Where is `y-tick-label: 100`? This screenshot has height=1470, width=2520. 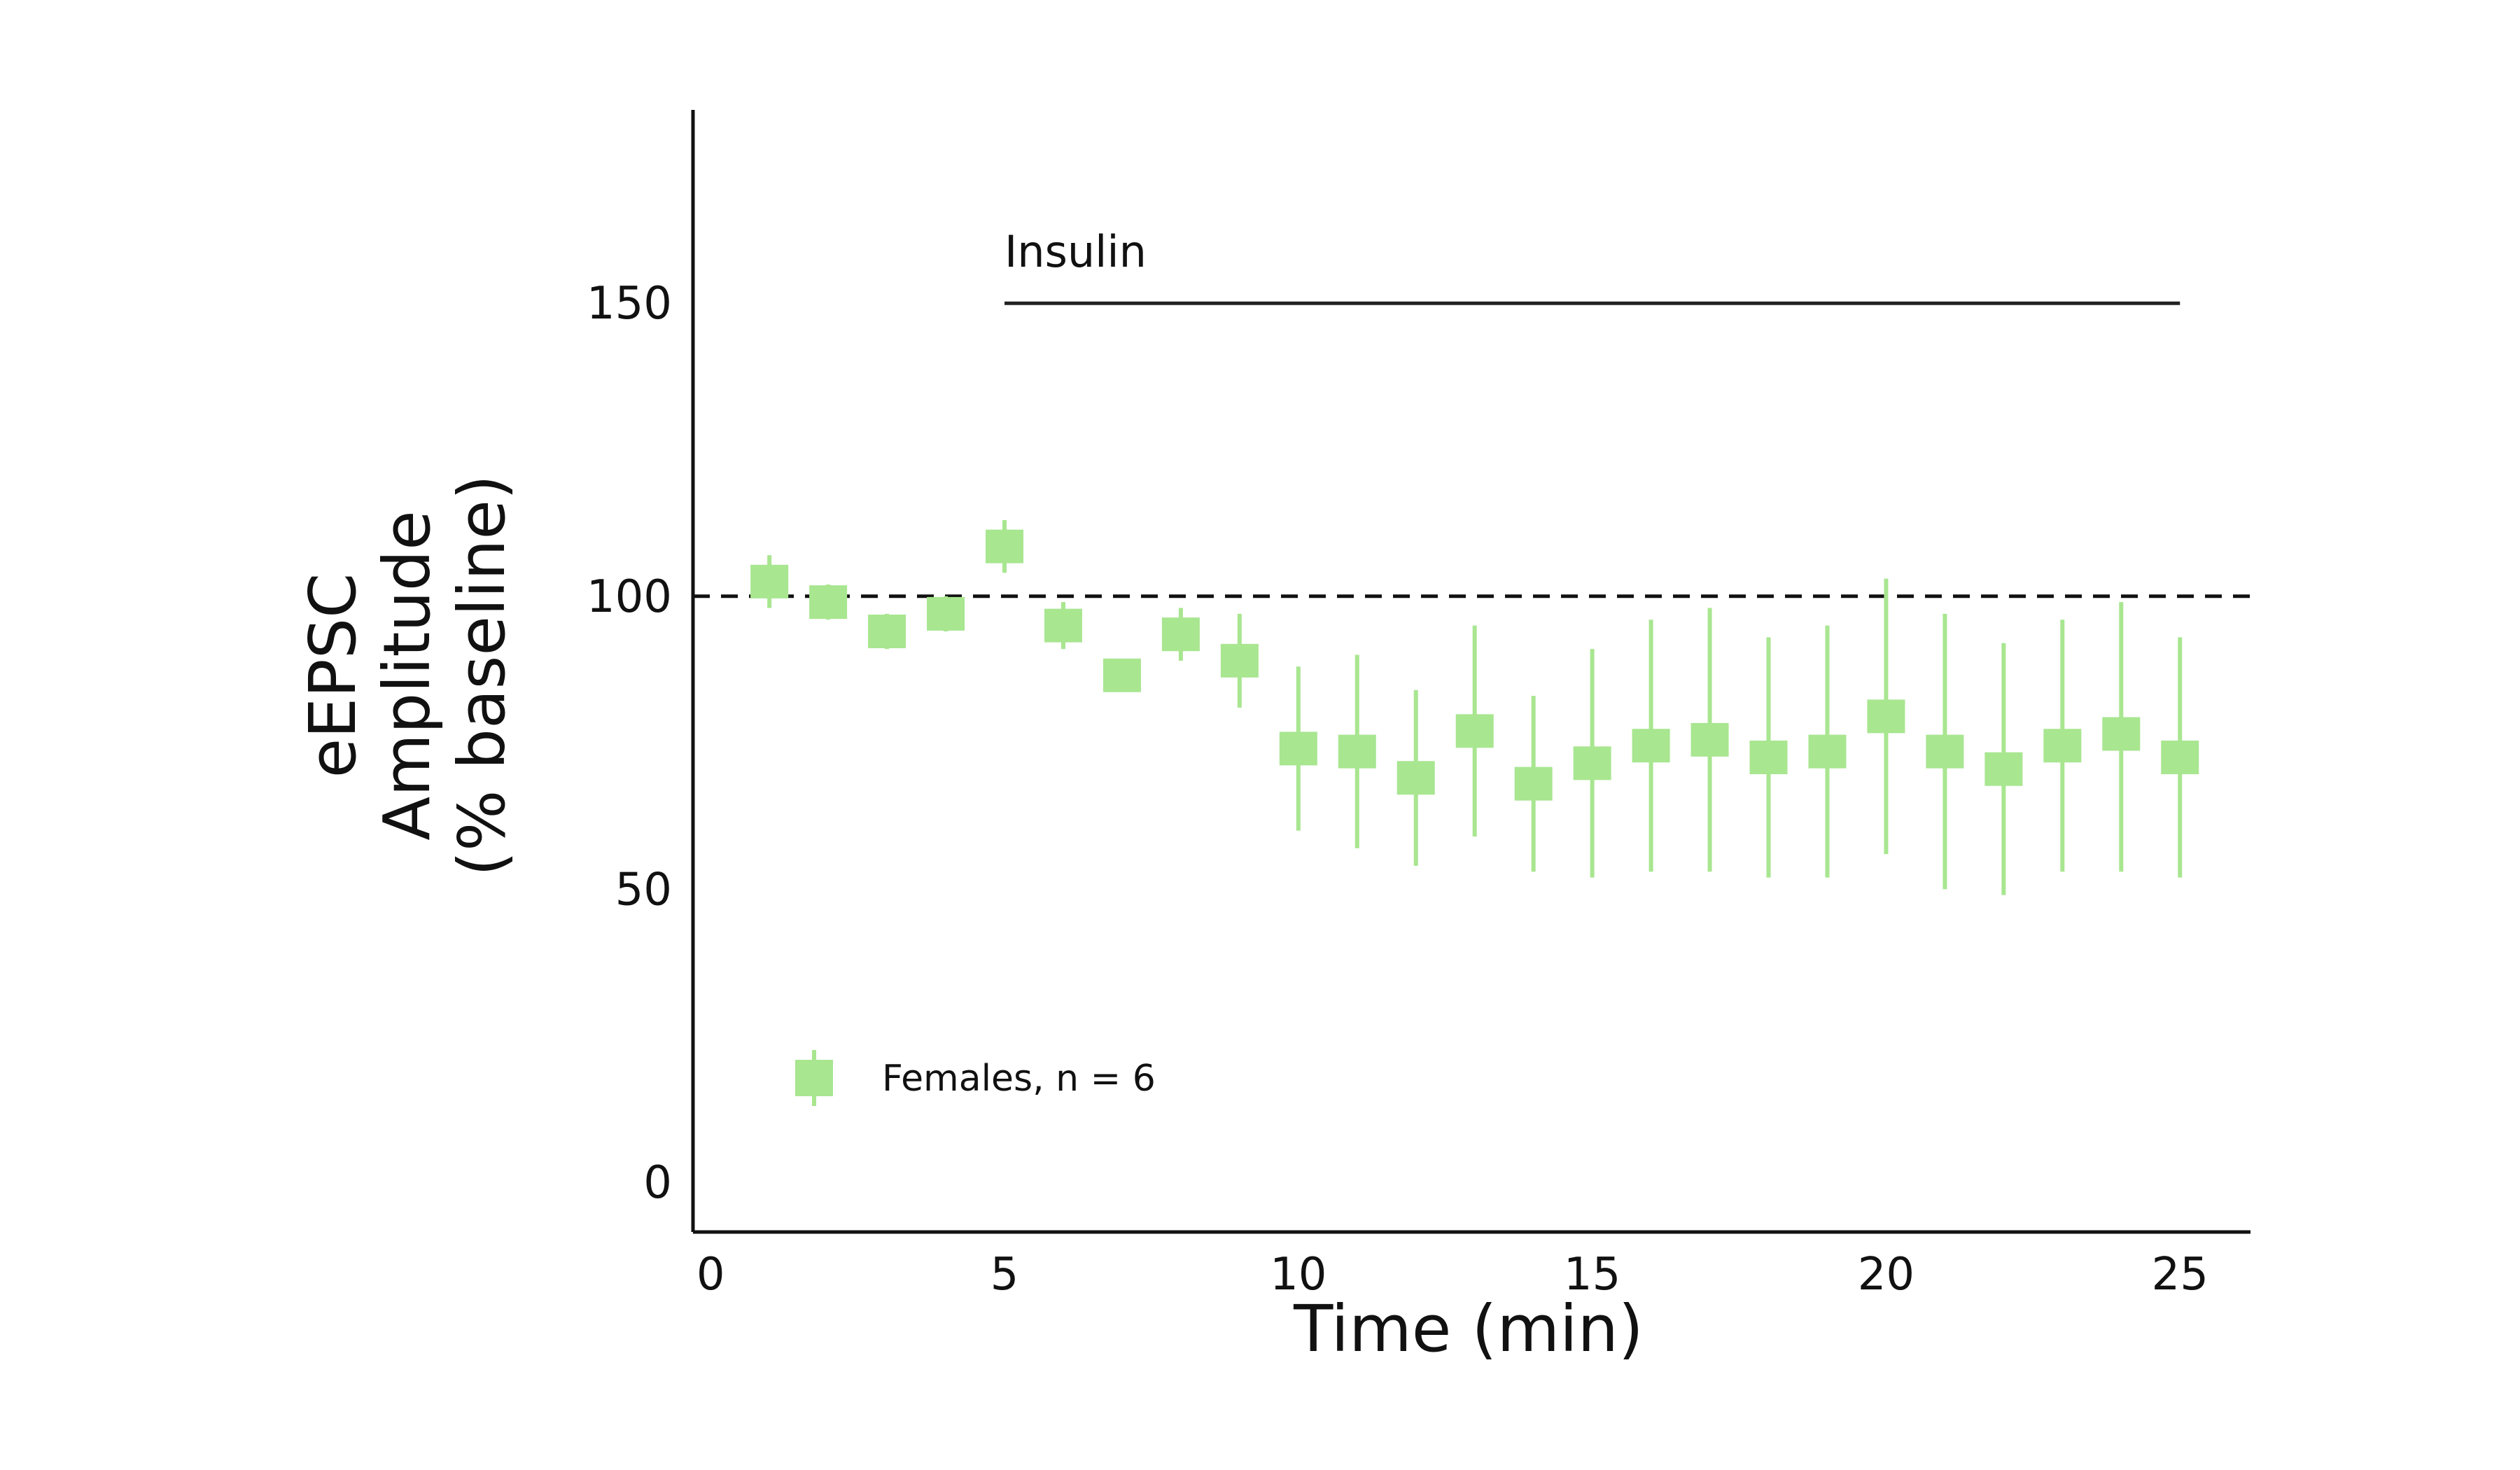
y-tick-label: 100 is located at coordinates (629, 597).